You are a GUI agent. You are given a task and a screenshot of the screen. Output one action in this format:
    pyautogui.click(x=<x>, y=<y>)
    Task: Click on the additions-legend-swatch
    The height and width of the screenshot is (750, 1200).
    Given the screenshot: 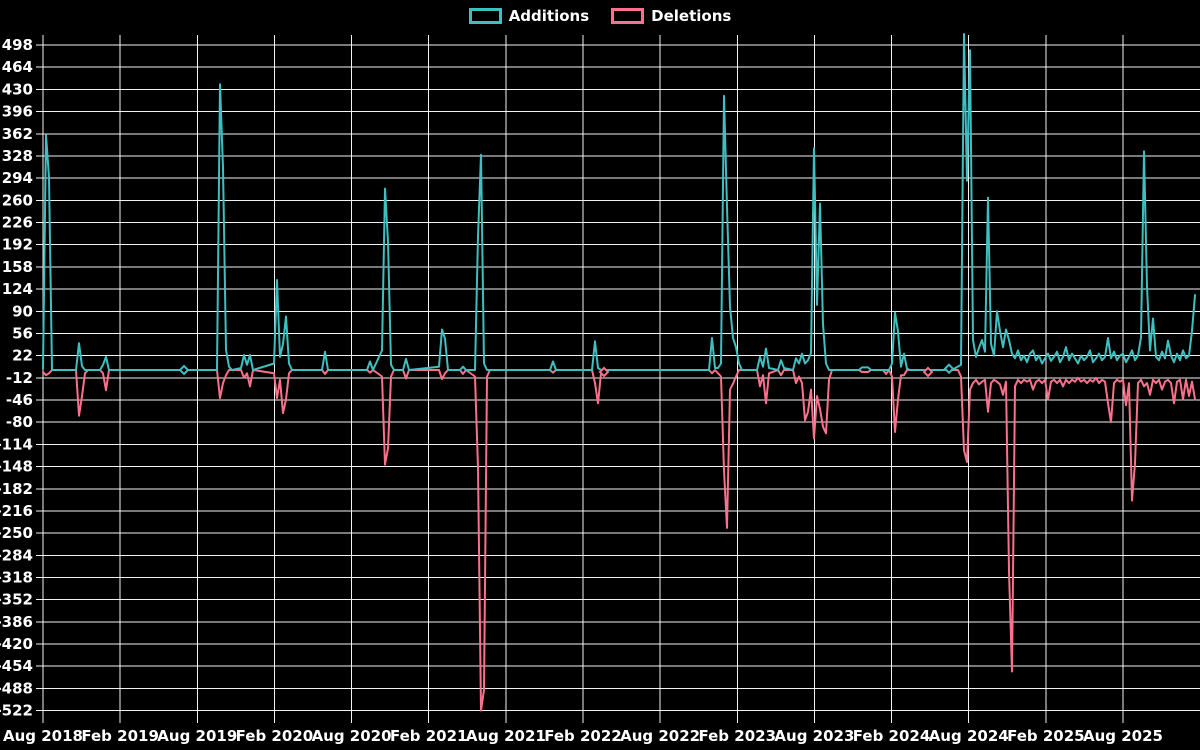 What is the action you would take?
    pyautogui.click(x=485, y=16)
    